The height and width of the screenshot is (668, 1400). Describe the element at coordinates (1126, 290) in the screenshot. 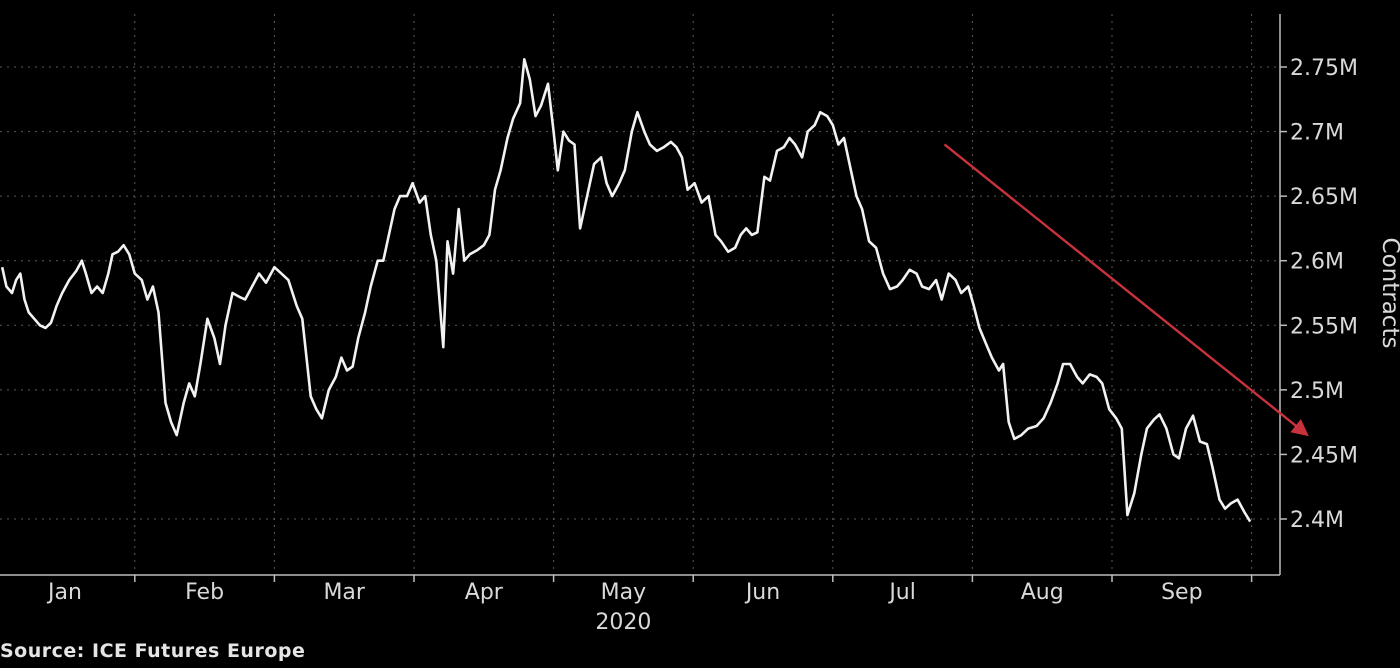

I see `trend-arrow` at that location.